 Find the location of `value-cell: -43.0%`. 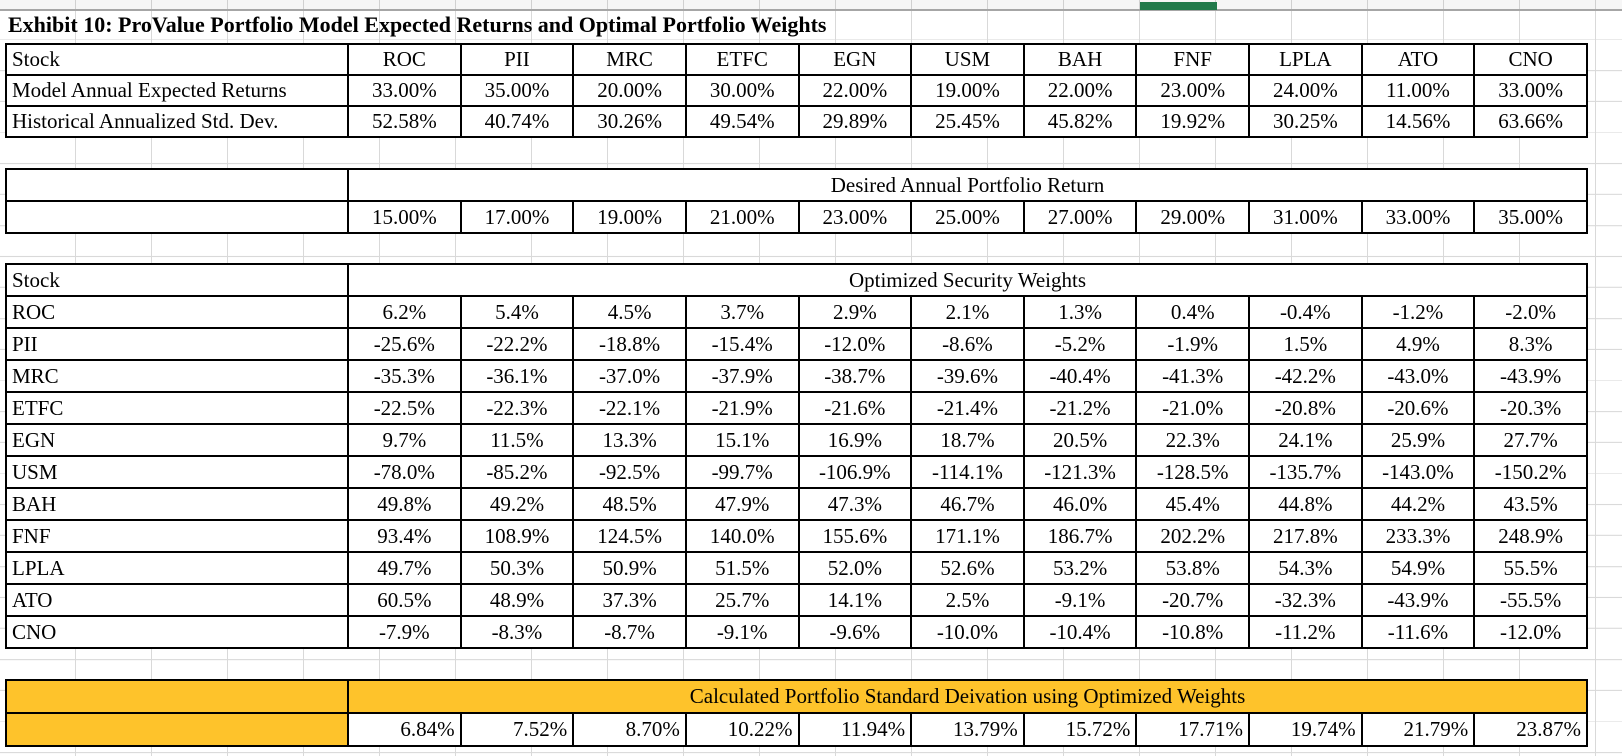

value-cell: -43.0% is located at coordinates (1418, 376).